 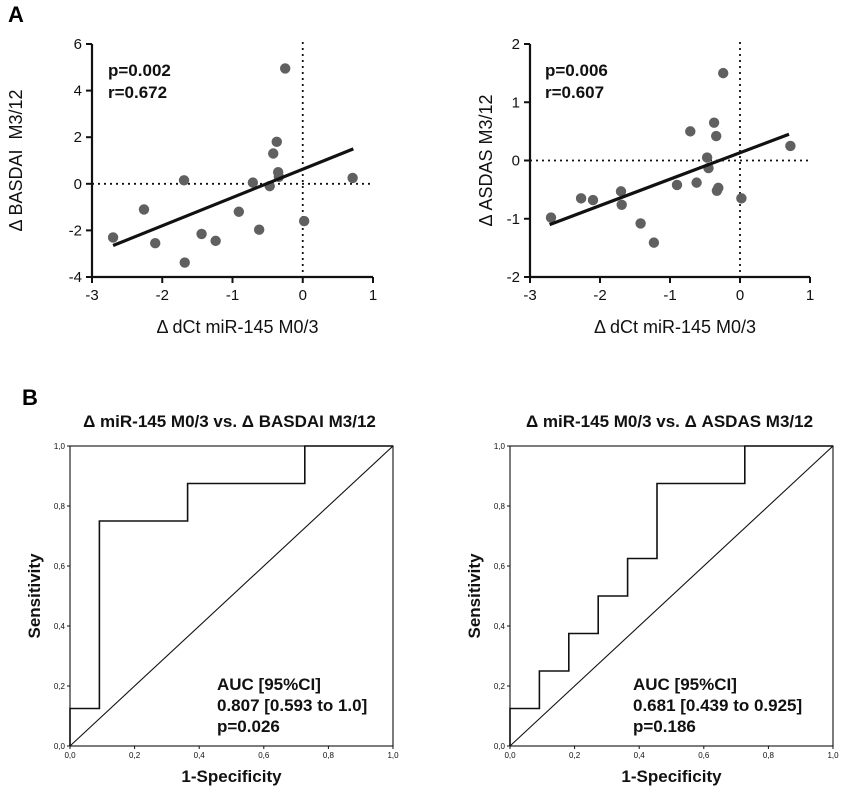 What do you see at coordinates (669, 421) in the screenshot?
I see `chart-title: Δ miR-145 M0/3 vs. Δ ASDAS M3/12` at bounding box center [669, 421].